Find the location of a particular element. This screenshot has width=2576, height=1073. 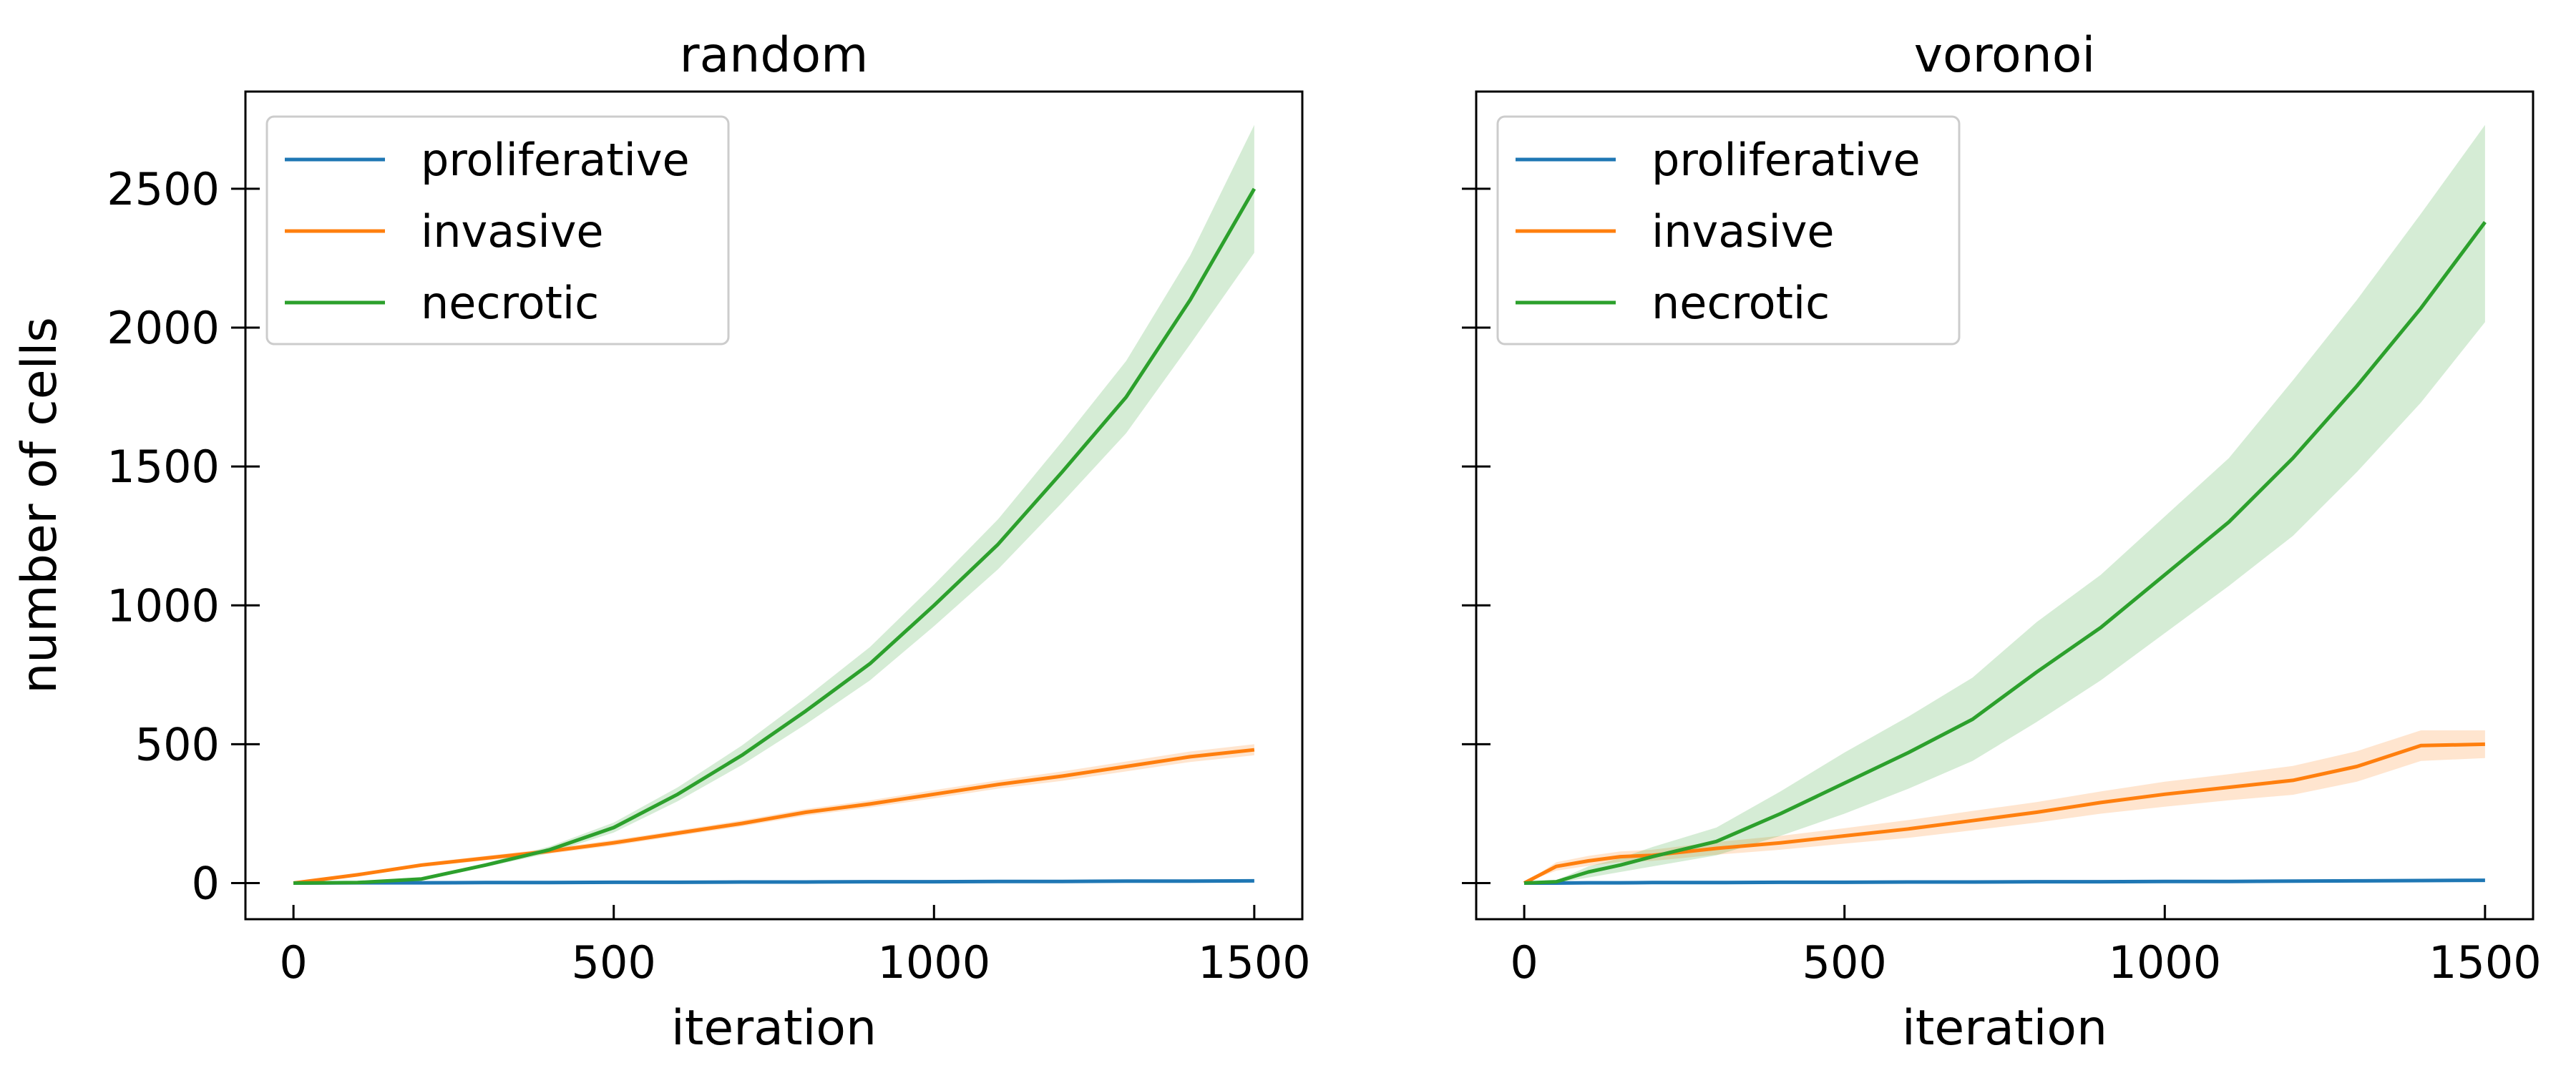

y-tick-label: 500 is located at coordinates (177, 744).